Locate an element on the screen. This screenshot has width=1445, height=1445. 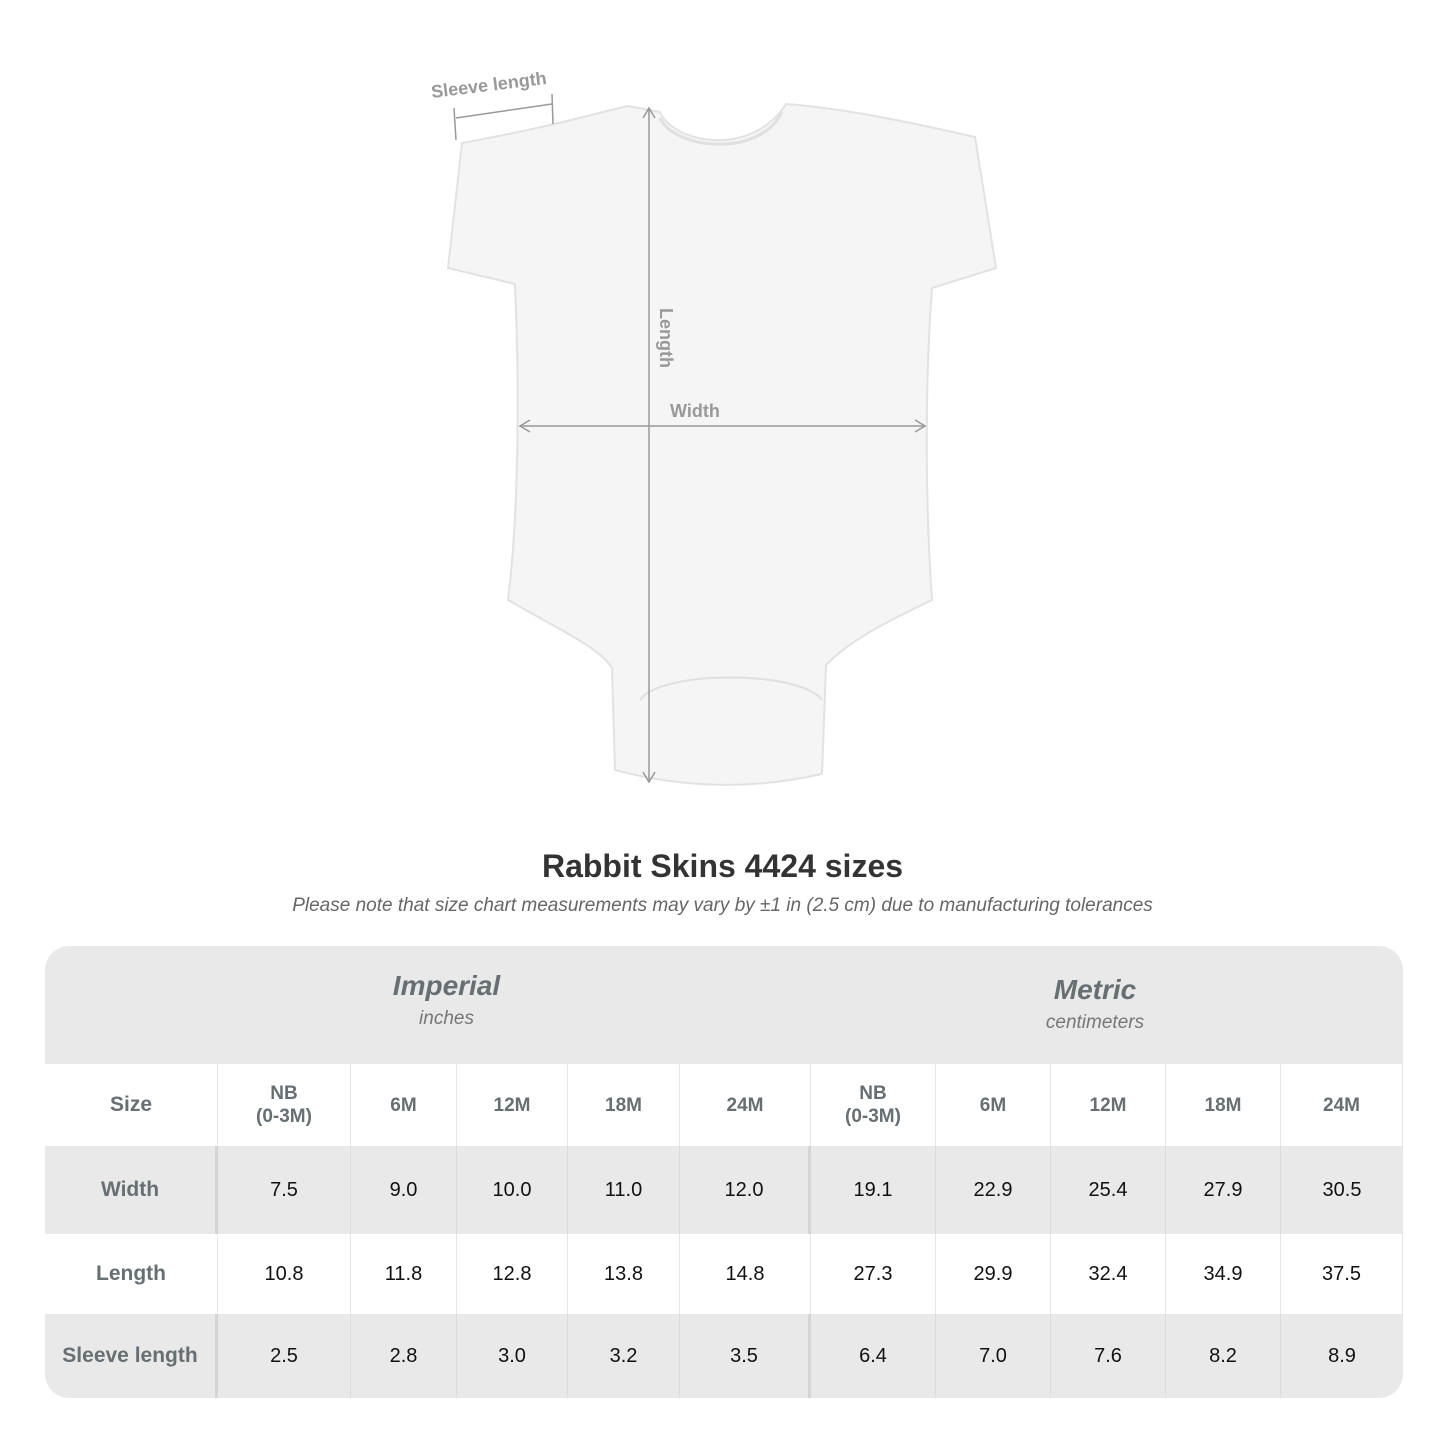
imperial-unit: inches is located at coordinates (446, 1018).